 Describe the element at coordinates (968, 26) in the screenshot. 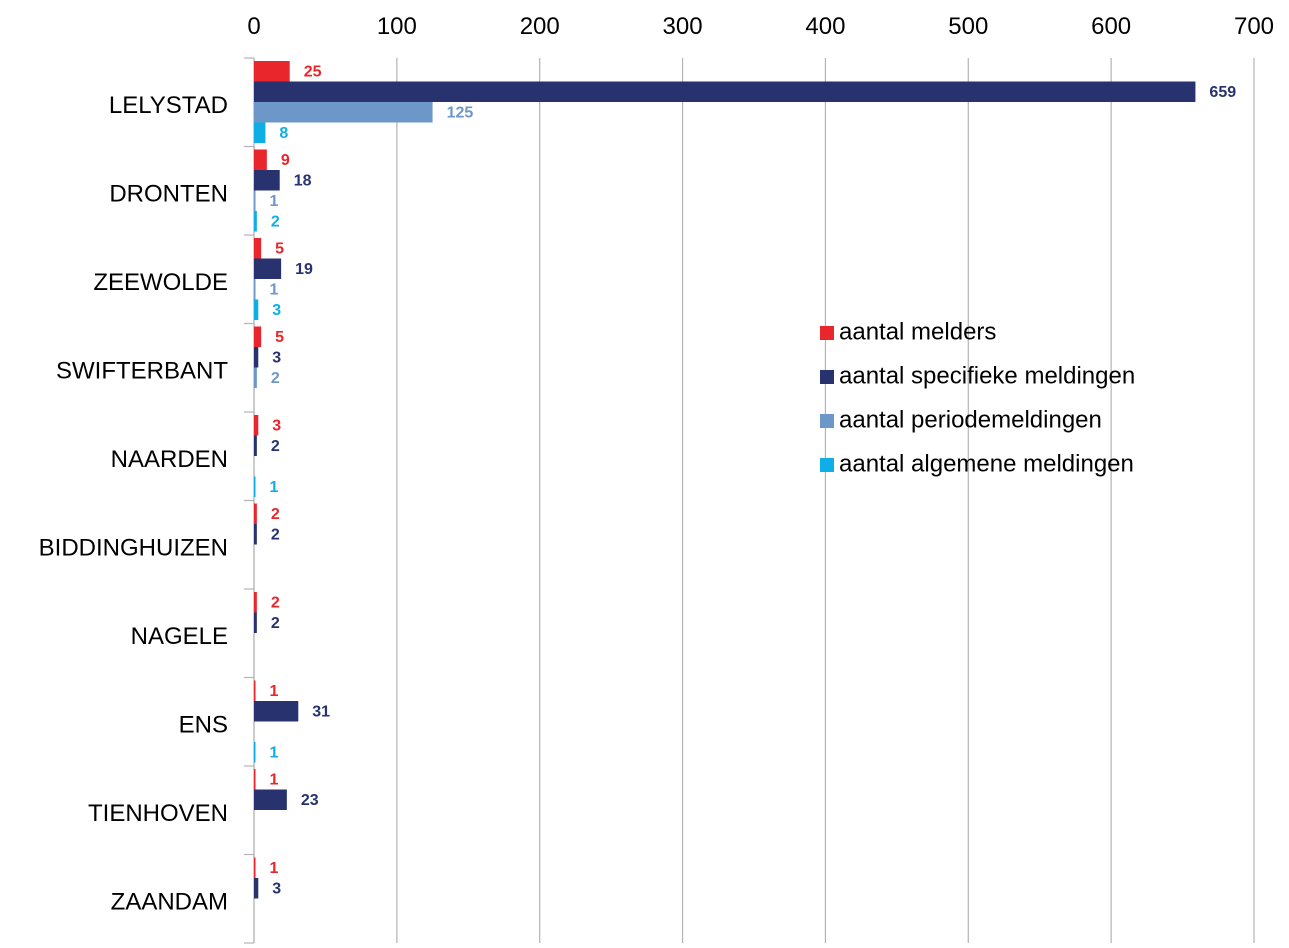

I see `x-tick-label: 500` at that location.